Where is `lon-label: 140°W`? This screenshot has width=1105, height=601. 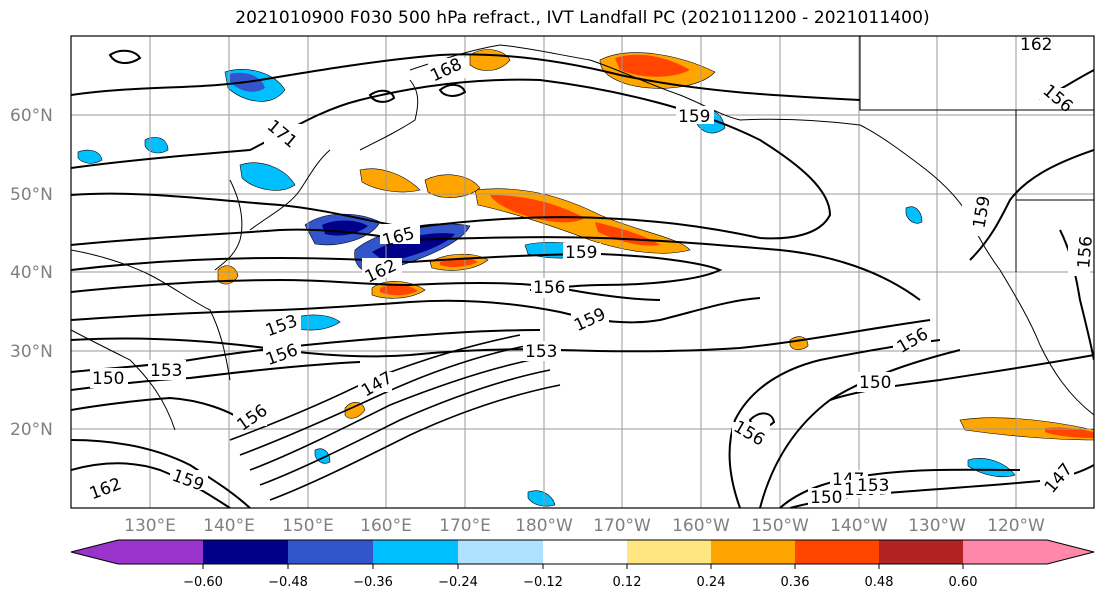
lon-label: 140°W is located at coordinates (859, 526).